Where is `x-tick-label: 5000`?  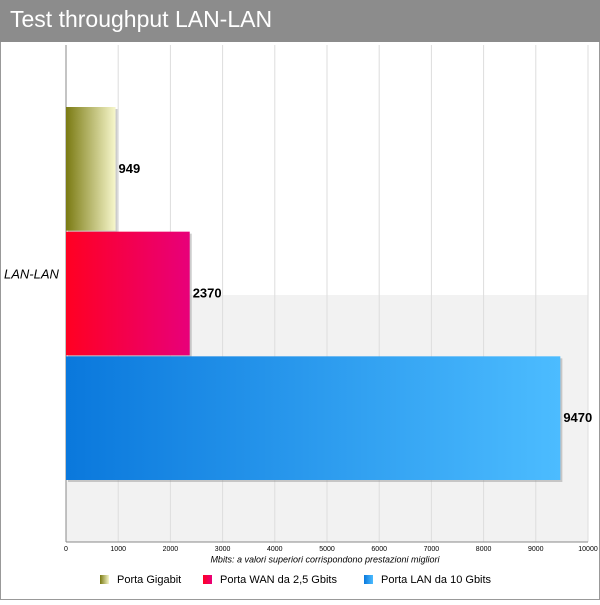
x-tick-label: 5000 is located at coordinates (327, 549).